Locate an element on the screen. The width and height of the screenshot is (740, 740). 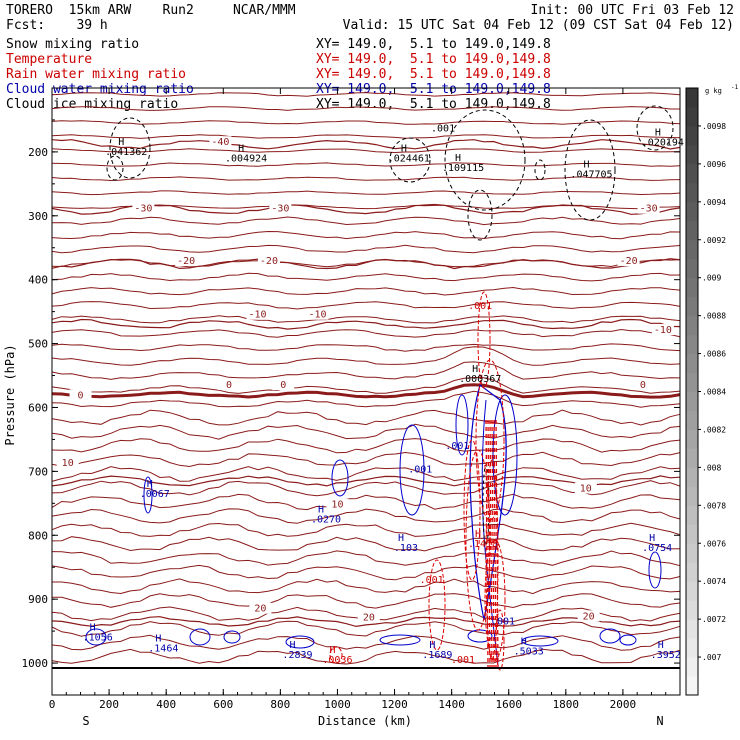
x-tick-label: 1400 is located at coordinates (451, 704).